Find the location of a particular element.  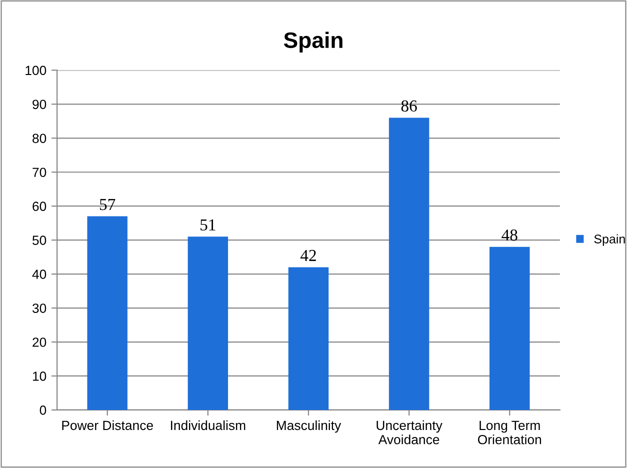

y-tick-label: 70 is located at coordinates (39, 173).